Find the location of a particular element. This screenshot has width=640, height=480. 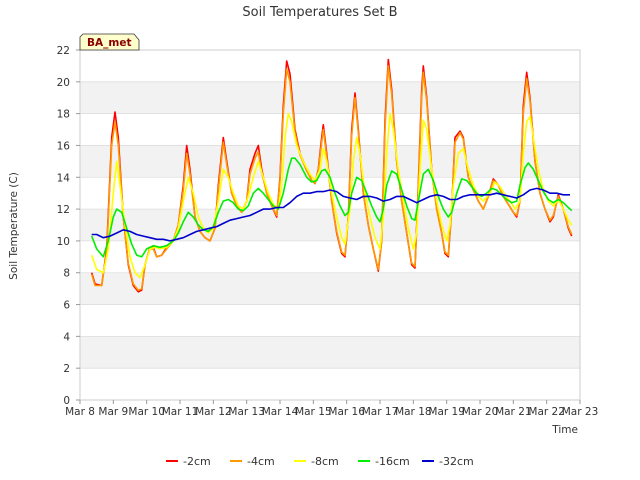

series-line-minus-32cm is located at coordinates (330, 214).